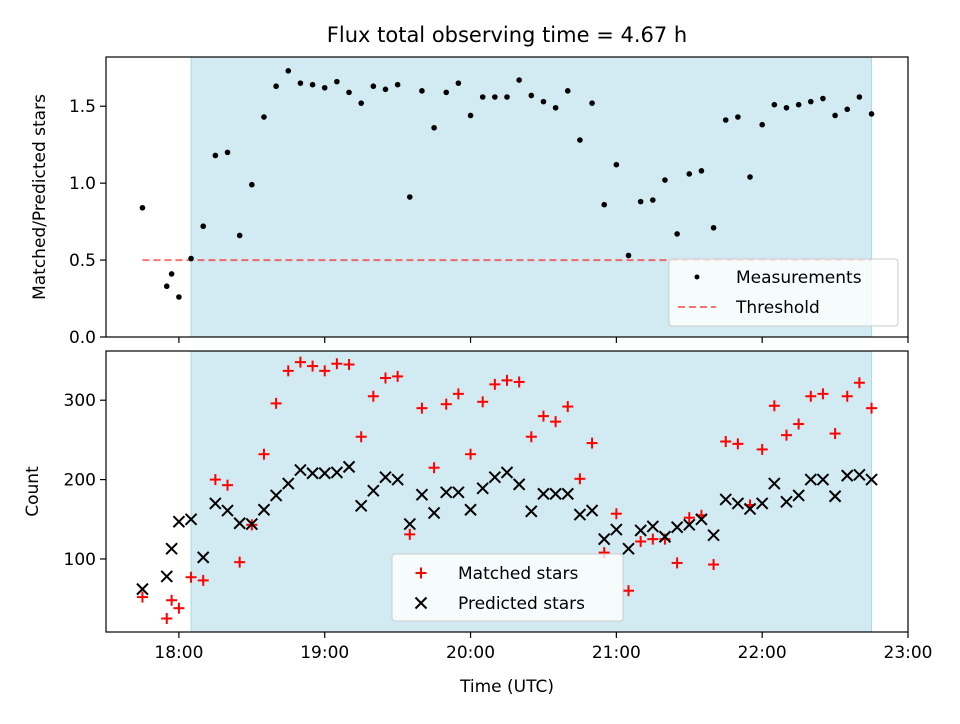  Describe the element at coordinates (518, 574) in the screenshot. I see `matched-legend-label: Matched stars` at that location.